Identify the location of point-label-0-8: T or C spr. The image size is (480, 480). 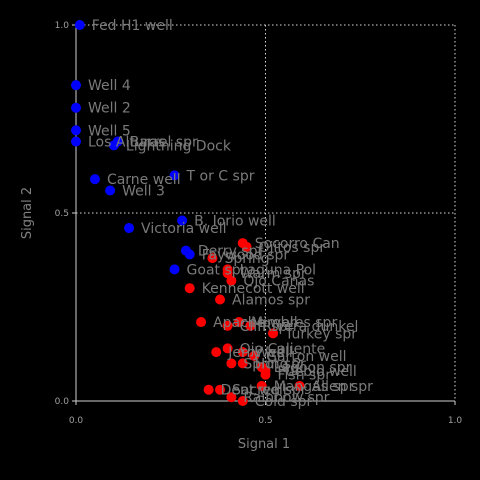
(220, 176).